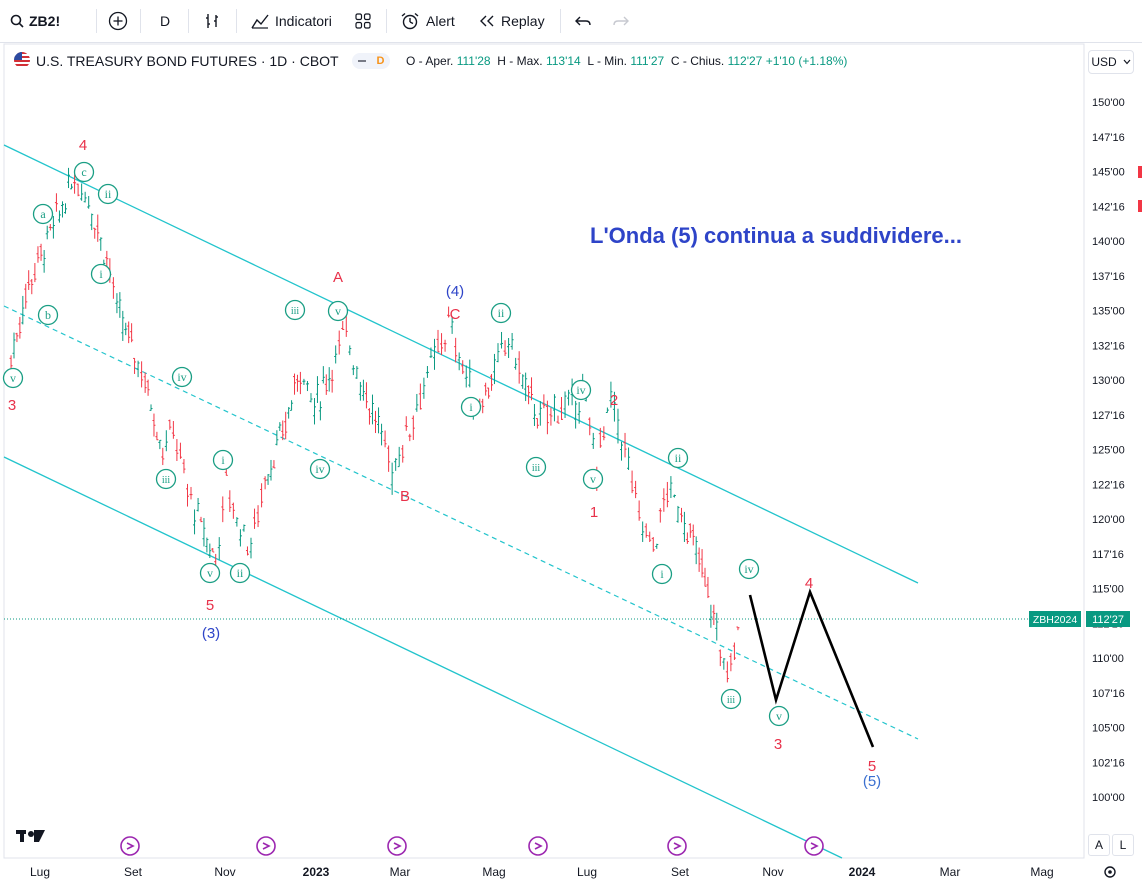 This screenshot has width=1142, height=888. Describe the element at coordinates (1108, 485) in the screenshot. I see `price-tick-label: 122'16` at that location.